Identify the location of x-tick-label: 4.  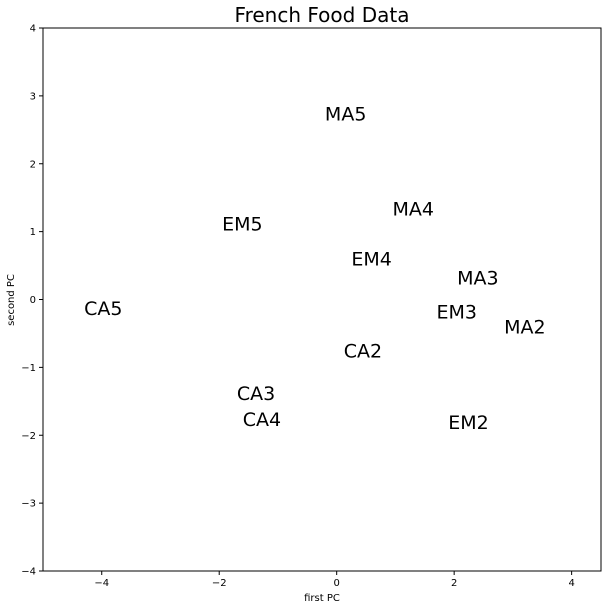
(571, 583).